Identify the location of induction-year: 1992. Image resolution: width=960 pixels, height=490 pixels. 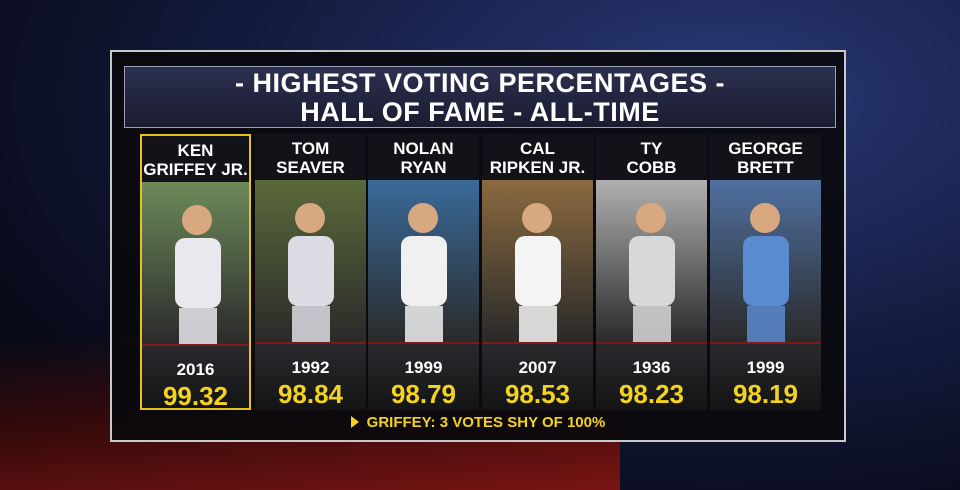
(310, 367).